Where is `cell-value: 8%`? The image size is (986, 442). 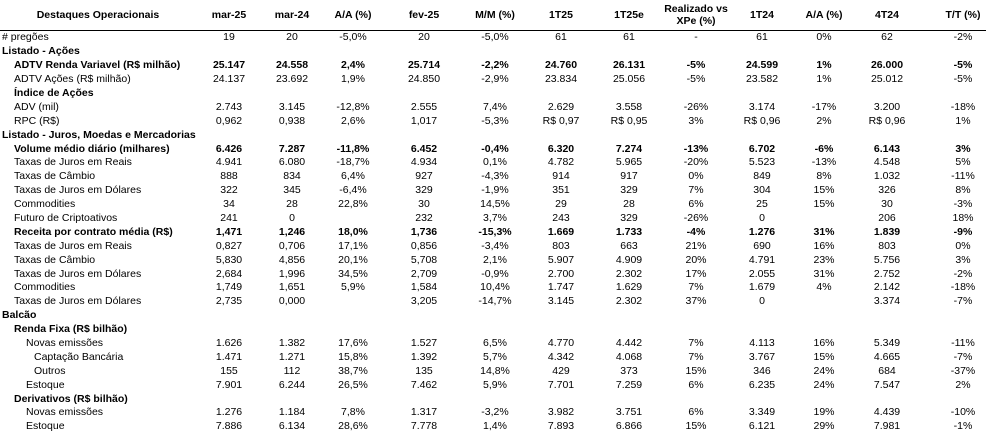
cell-value: 8% is located at coordinates (824, 176).